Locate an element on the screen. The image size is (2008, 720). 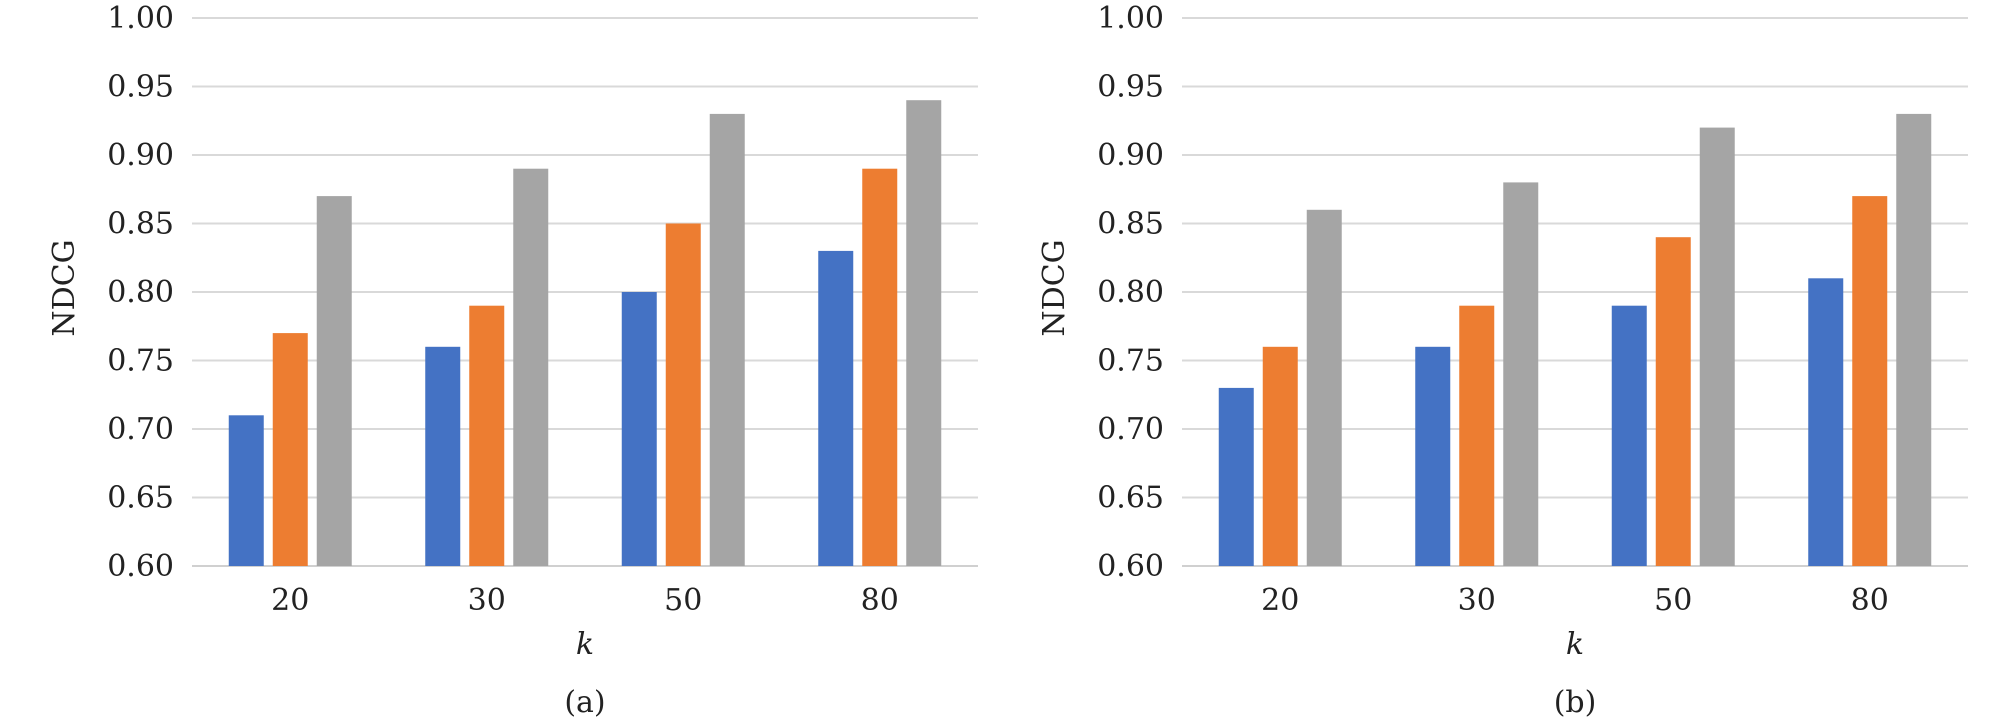
chart-caption: (a) is located at coordinates (584, 702).